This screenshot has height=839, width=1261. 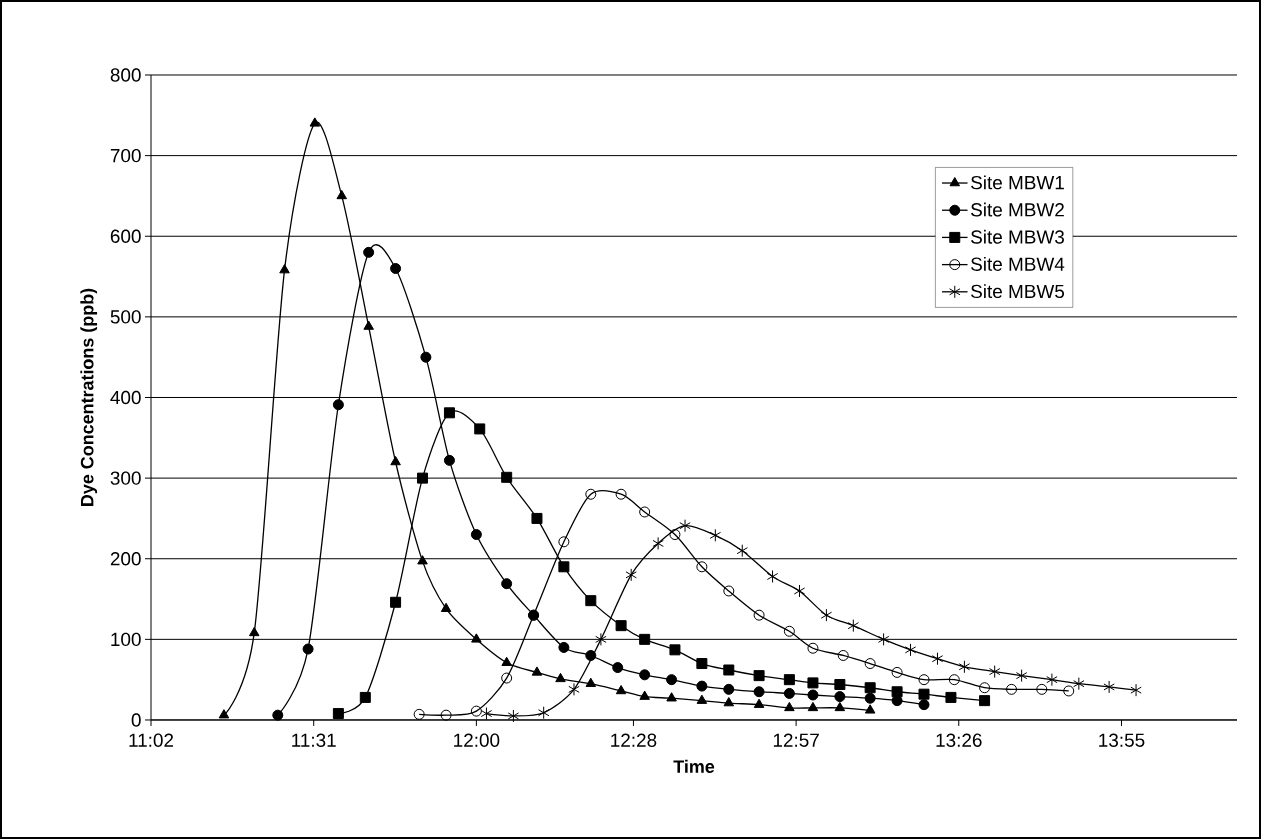 I want to click on x-tick-label: 12:57, so click(x=796, y=740).